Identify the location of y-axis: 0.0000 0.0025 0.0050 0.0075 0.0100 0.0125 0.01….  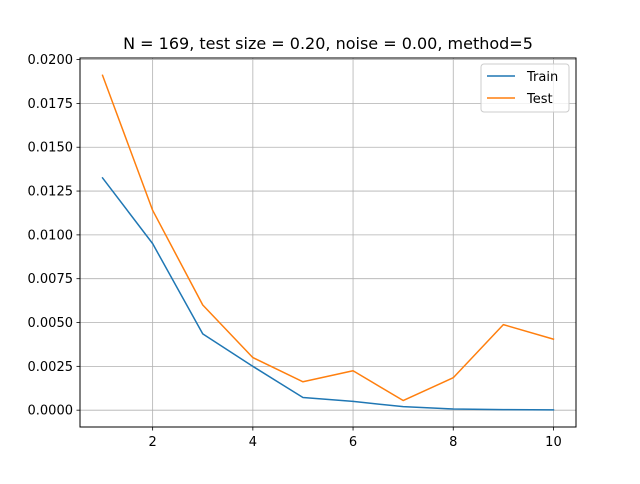
(54, 236).